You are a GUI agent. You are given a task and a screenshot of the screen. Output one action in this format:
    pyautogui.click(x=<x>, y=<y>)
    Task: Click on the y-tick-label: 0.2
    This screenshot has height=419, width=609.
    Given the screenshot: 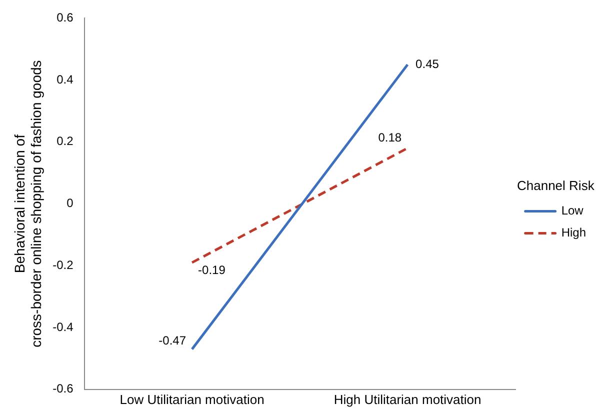 What is the action you would take?
    pyautogui.click(x=65, y=141)
    